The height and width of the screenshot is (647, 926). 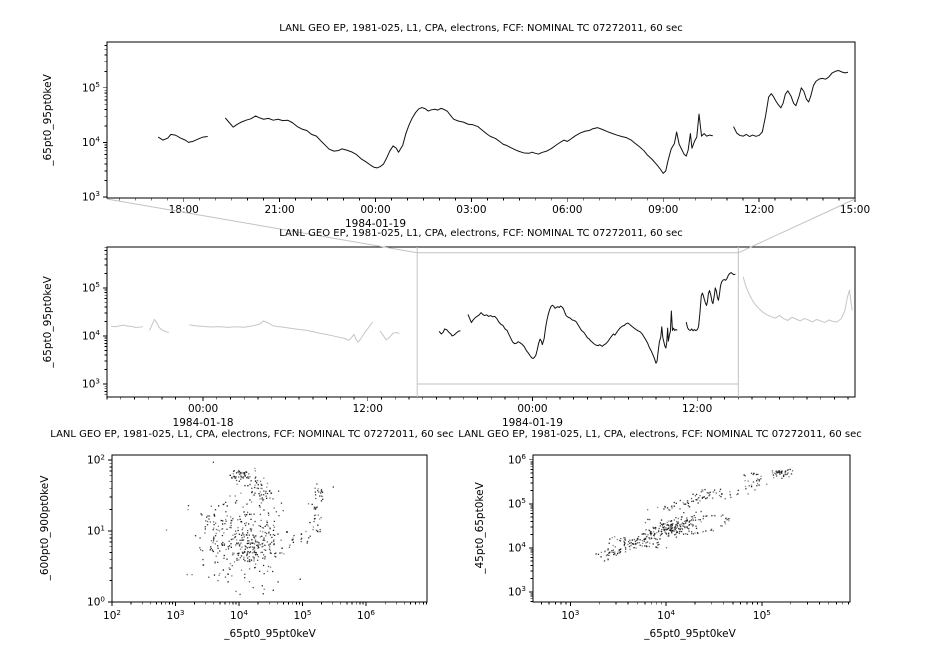 What do you see at coordinates (96, 601) in the screenshot?
I see `tick-label: 10⁰` at bounding box center [96, 601].